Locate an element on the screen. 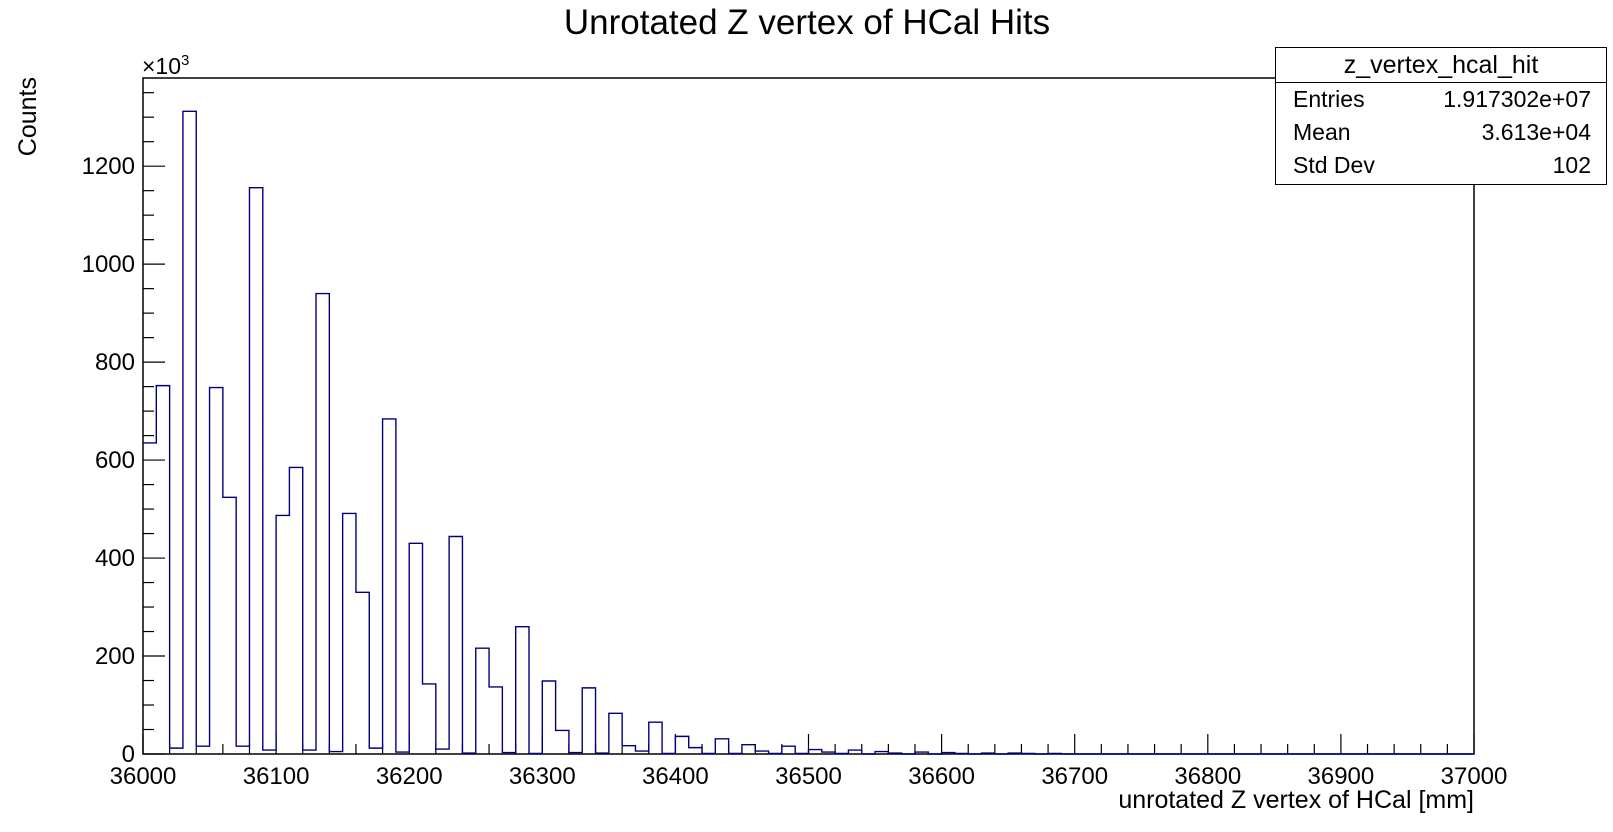 This screenshot has width=1613, height=832. x-tick-label: 37000 is located at coordinates (1474, 776).